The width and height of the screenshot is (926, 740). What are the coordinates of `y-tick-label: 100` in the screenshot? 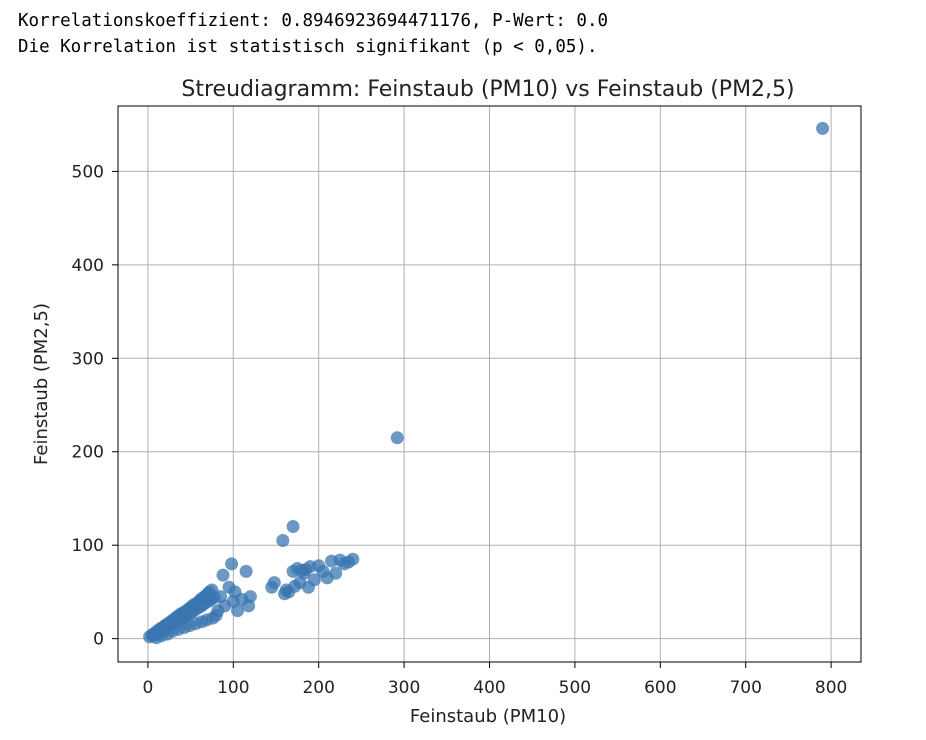 It's located at (88, 546).